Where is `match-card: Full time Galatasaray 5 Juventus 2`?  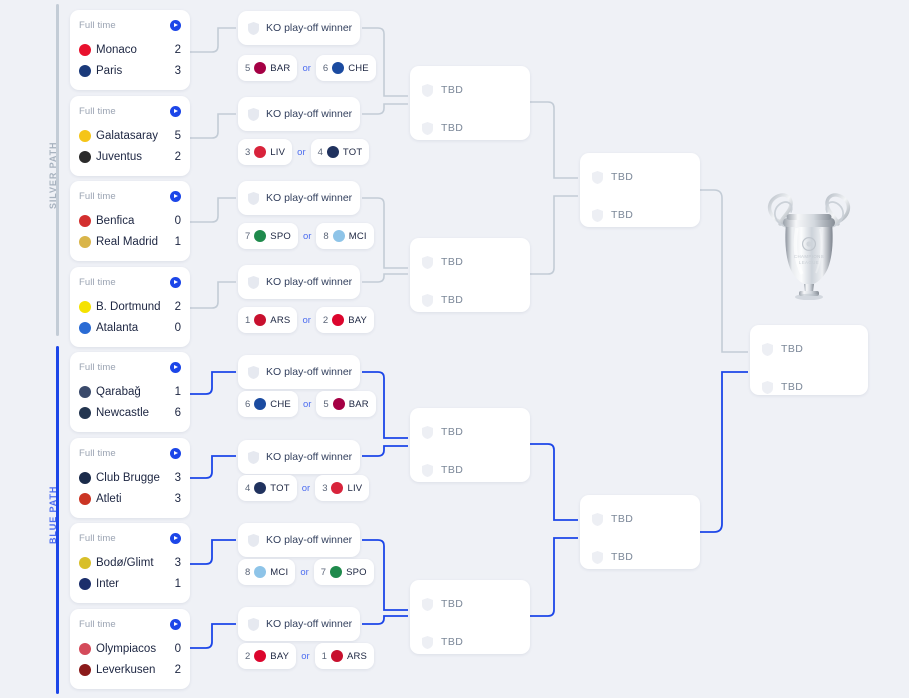 match-card: Full time Galatasaray 5 Juventus 2 is located at coordinates (130, 136).